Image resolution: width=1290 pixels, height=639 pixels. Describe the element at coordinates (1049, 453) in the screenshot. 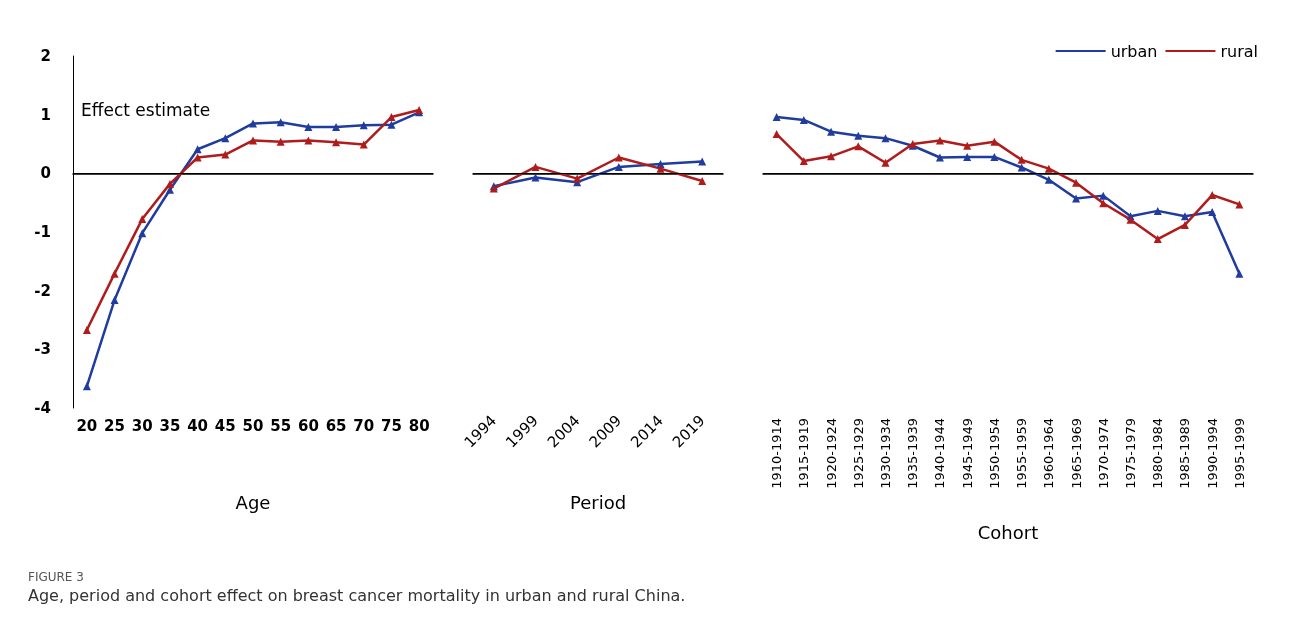

I see `x-tick-label: 1960-1964` at that location.